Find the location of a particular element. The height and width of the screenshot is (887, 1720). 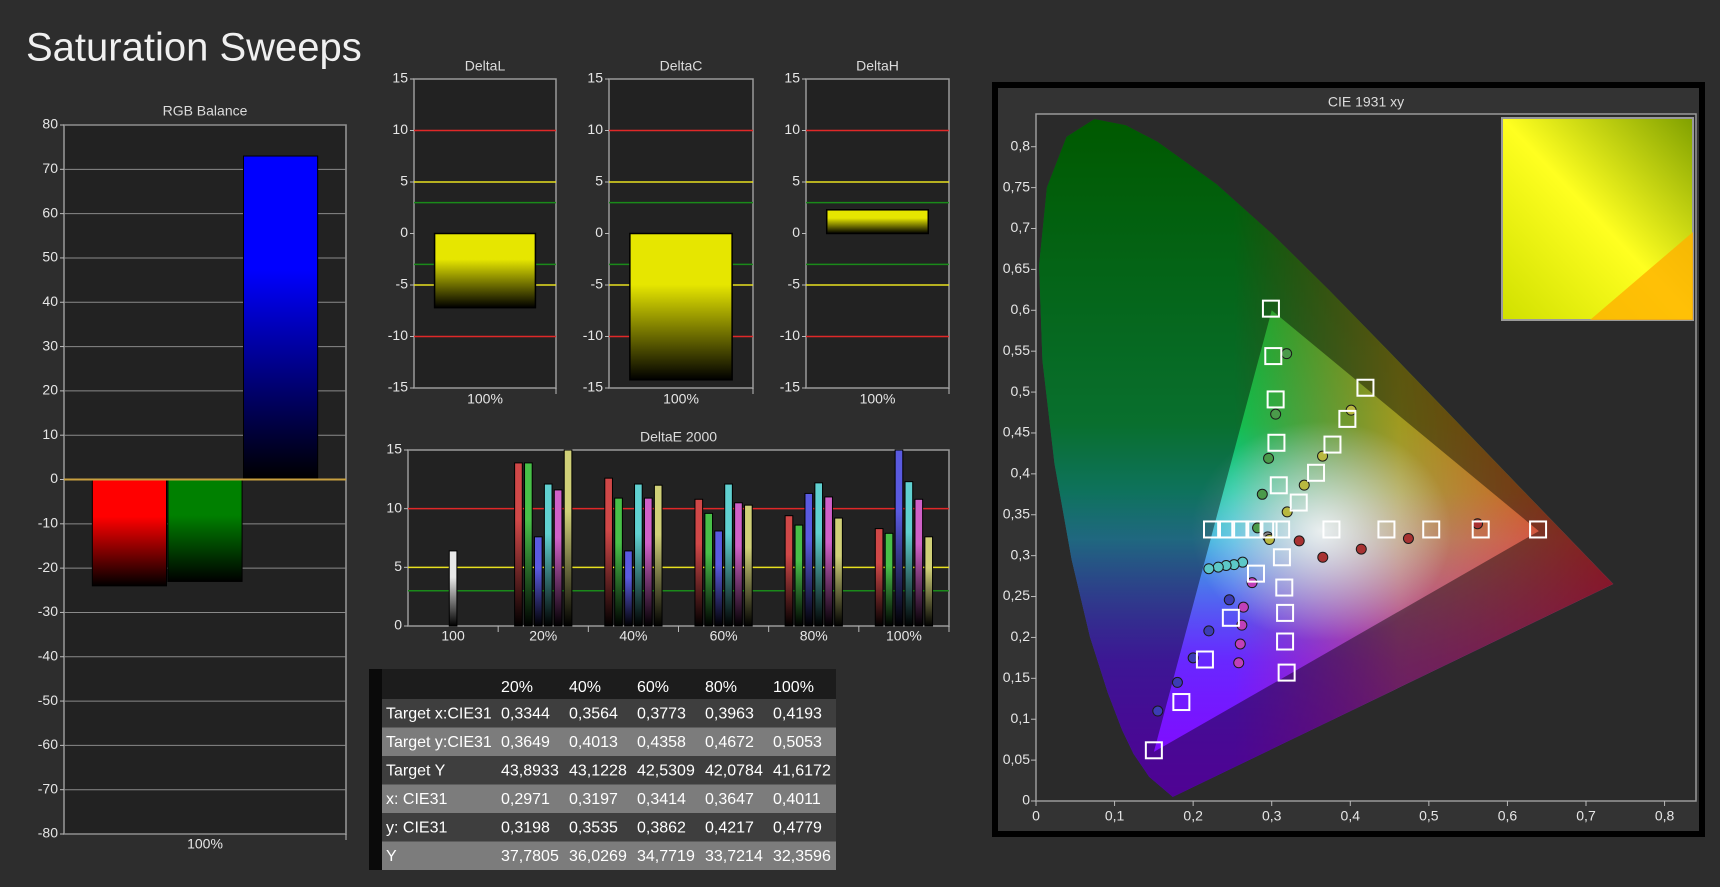

y-tick-label: 0,5 is located at coordinates (1021, 391).